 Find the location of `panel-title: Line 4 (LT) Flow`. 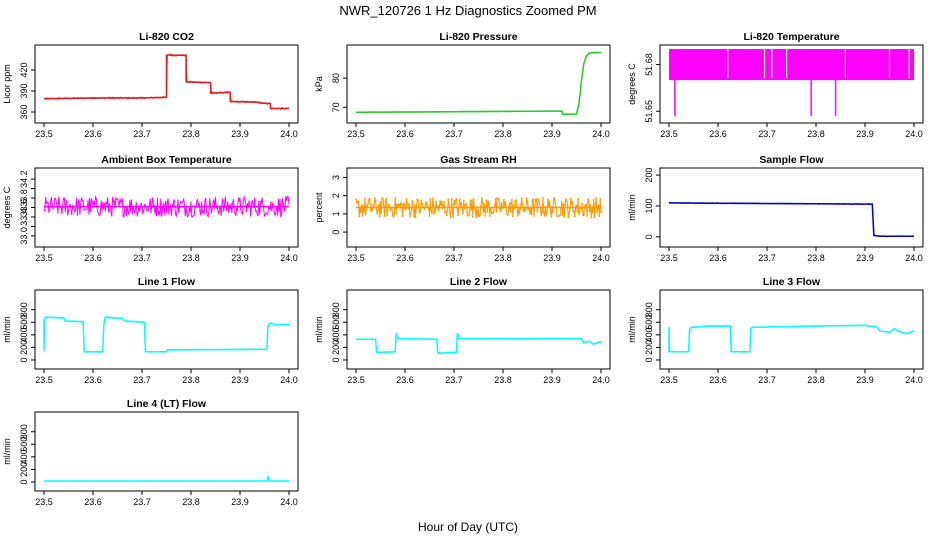

panel-title: Line 4 (LT) Flow is located at coordinates (167, 404).